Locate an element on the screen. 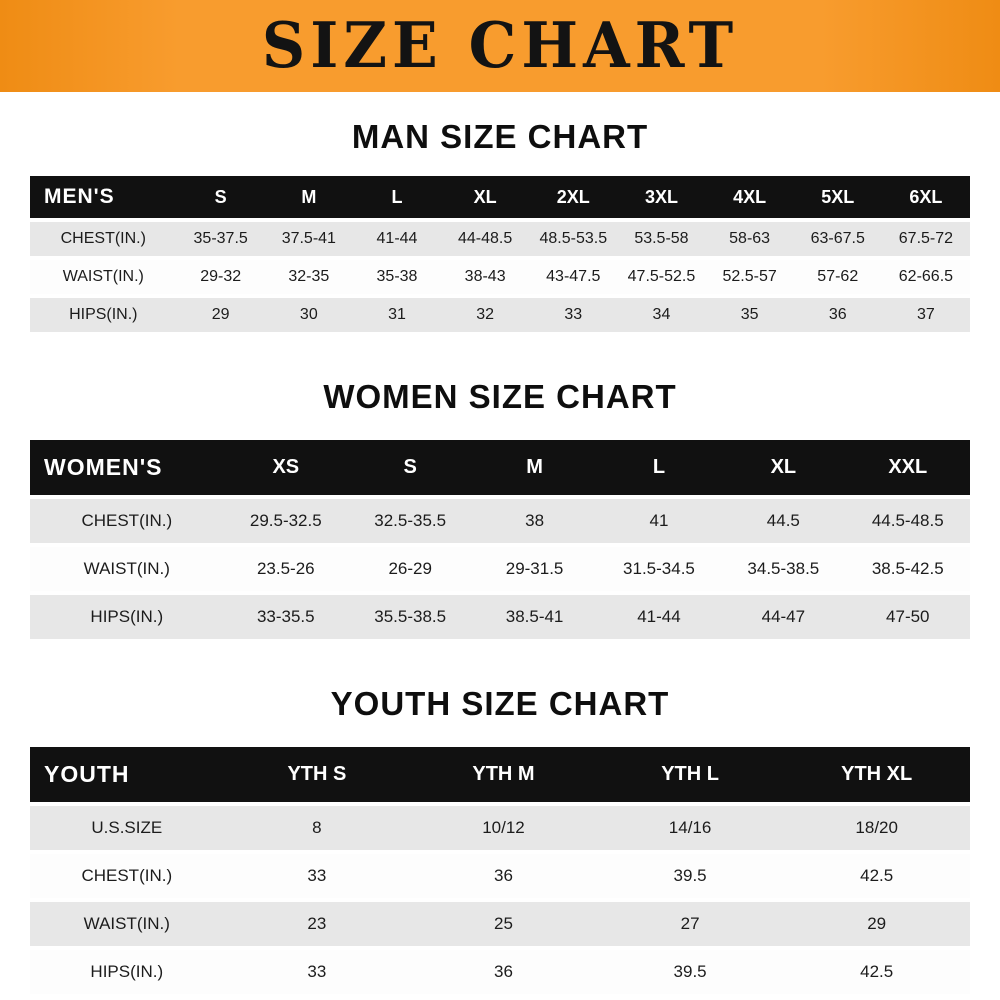  table-cell: 52.5-57 is located at coordinates (749, 276).